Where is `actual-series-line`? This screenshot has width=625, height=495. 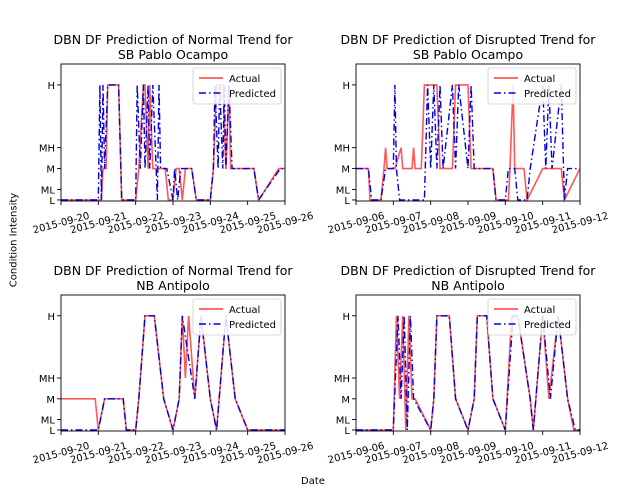
actual-series-line is located at coordinates (468, 143).